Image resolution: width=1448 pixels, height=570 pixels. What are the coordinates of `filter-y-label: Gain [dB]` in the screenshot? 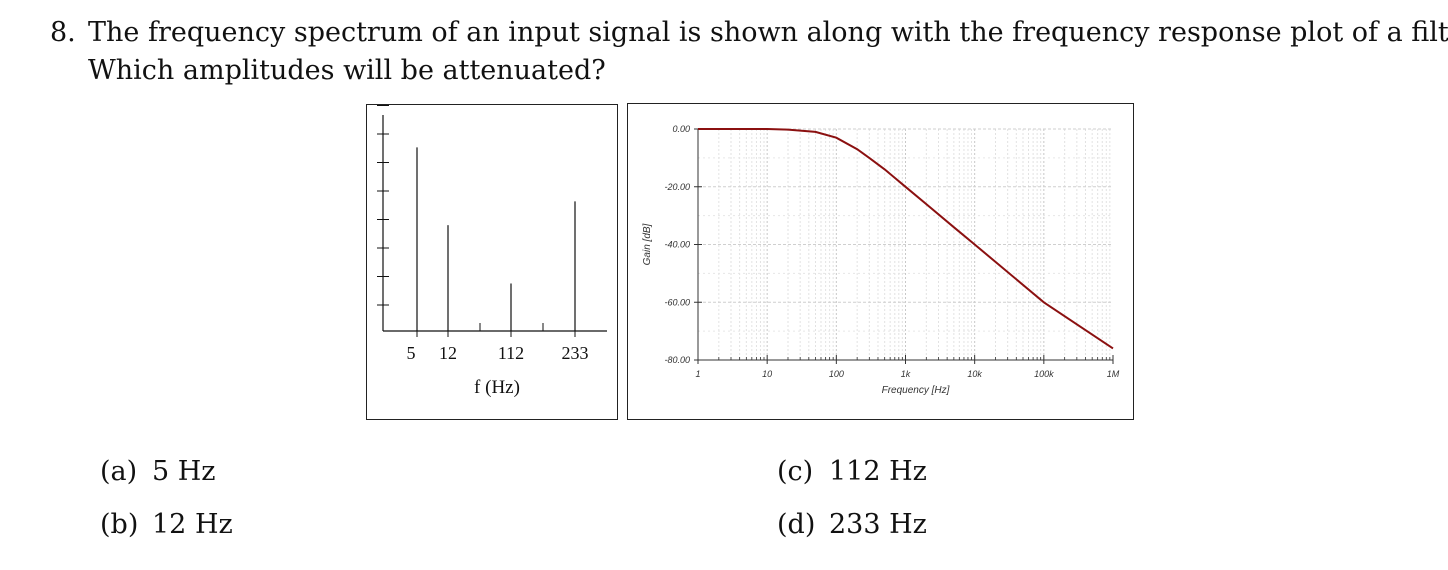 It's located at (647, 244).